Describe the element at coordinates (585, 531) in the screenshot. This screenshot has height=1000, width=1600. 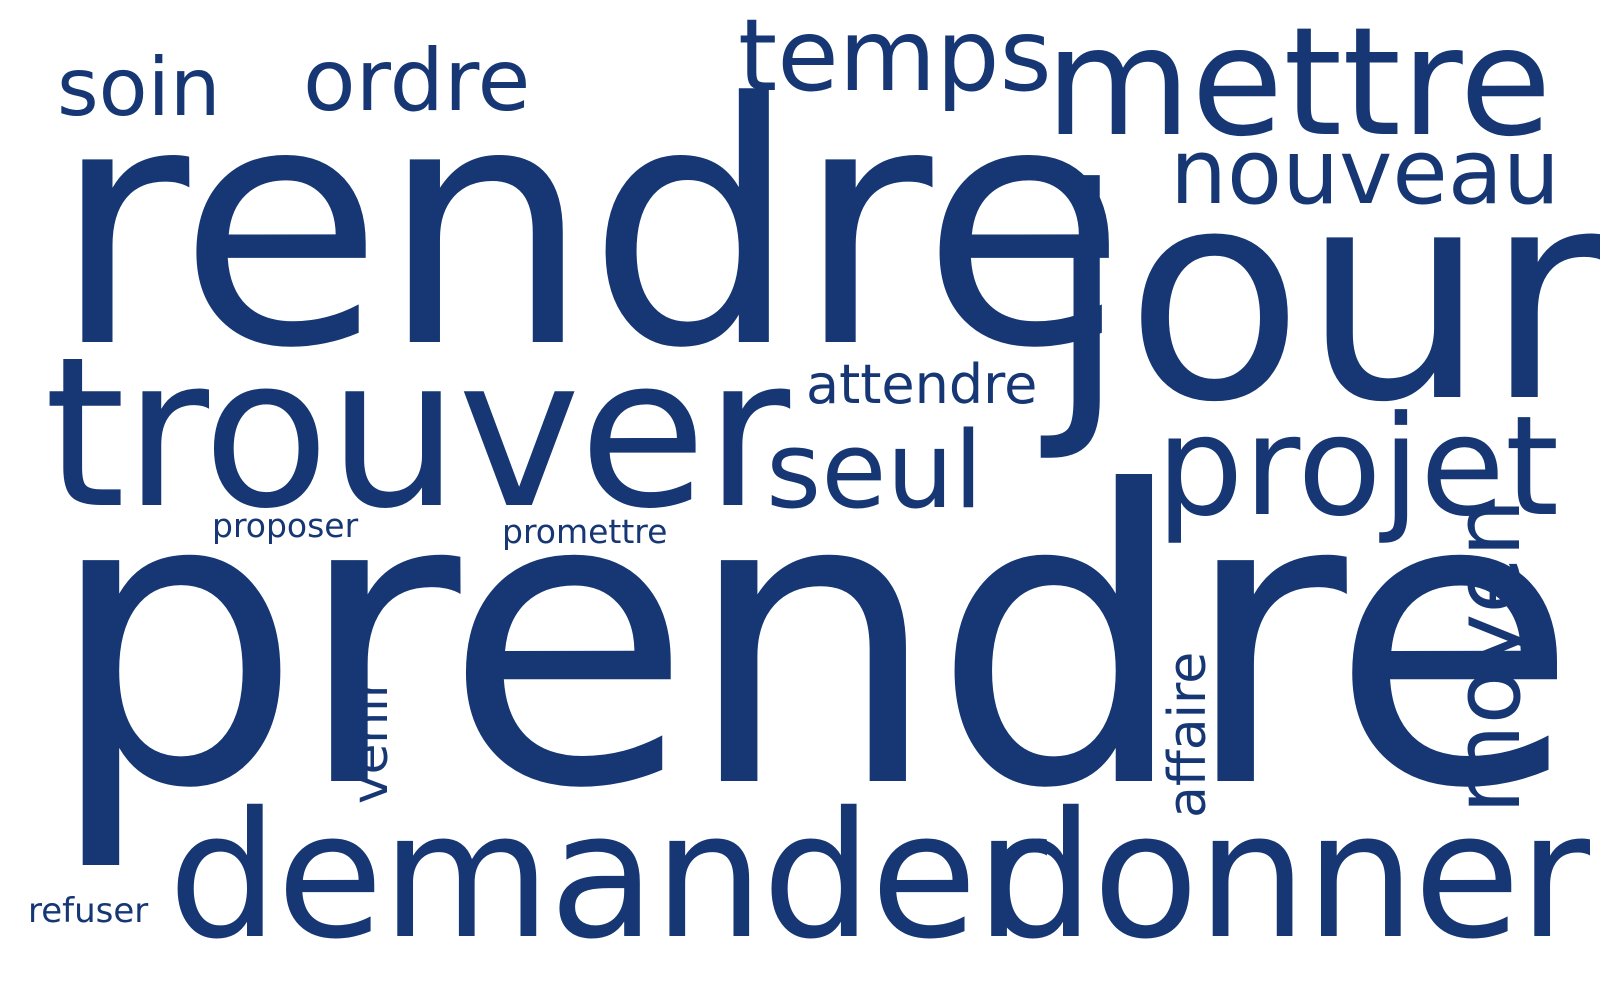
I see `word-promettre: promettre` at that location.